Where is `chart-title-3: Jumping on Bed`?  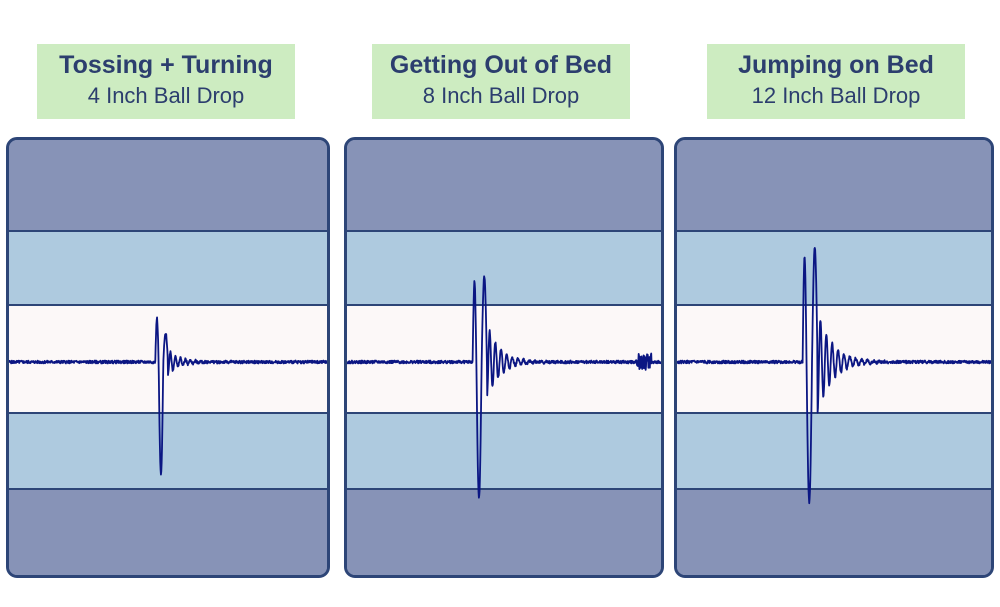 chart-title-3: Jumping on Bed is located at coordinates (836, 65).